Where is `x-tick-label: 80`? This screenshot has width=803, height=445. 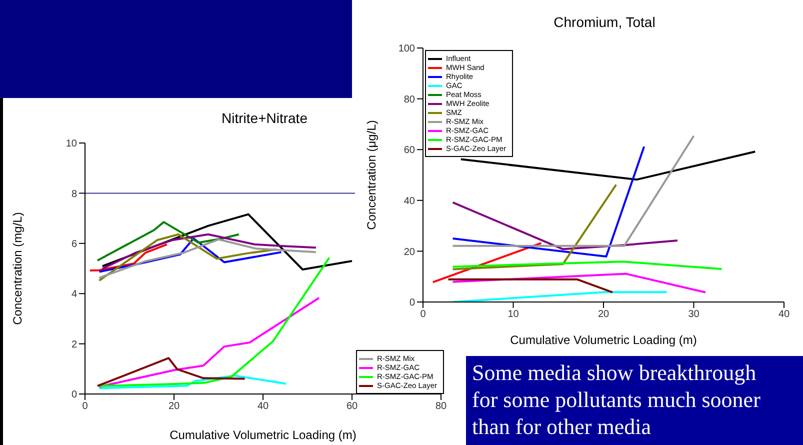
x-tick-label: 80 is located at coordinates (441, 406).